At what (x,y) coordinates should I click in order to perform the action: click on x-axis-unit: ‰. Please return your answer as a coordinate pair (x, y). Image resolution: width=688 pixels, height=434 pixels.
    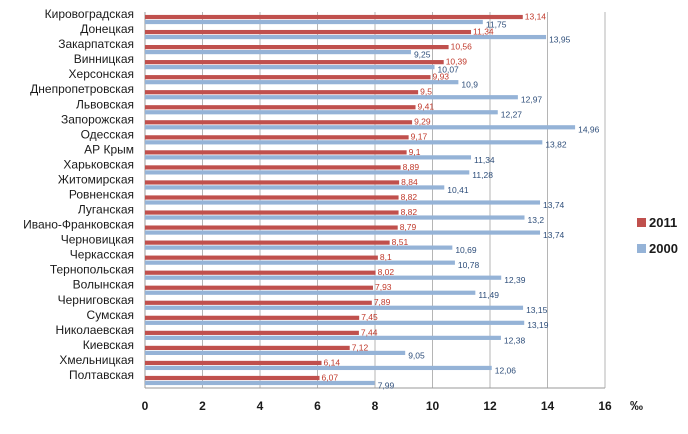
    Looking at the image, I should click on (636, 405).